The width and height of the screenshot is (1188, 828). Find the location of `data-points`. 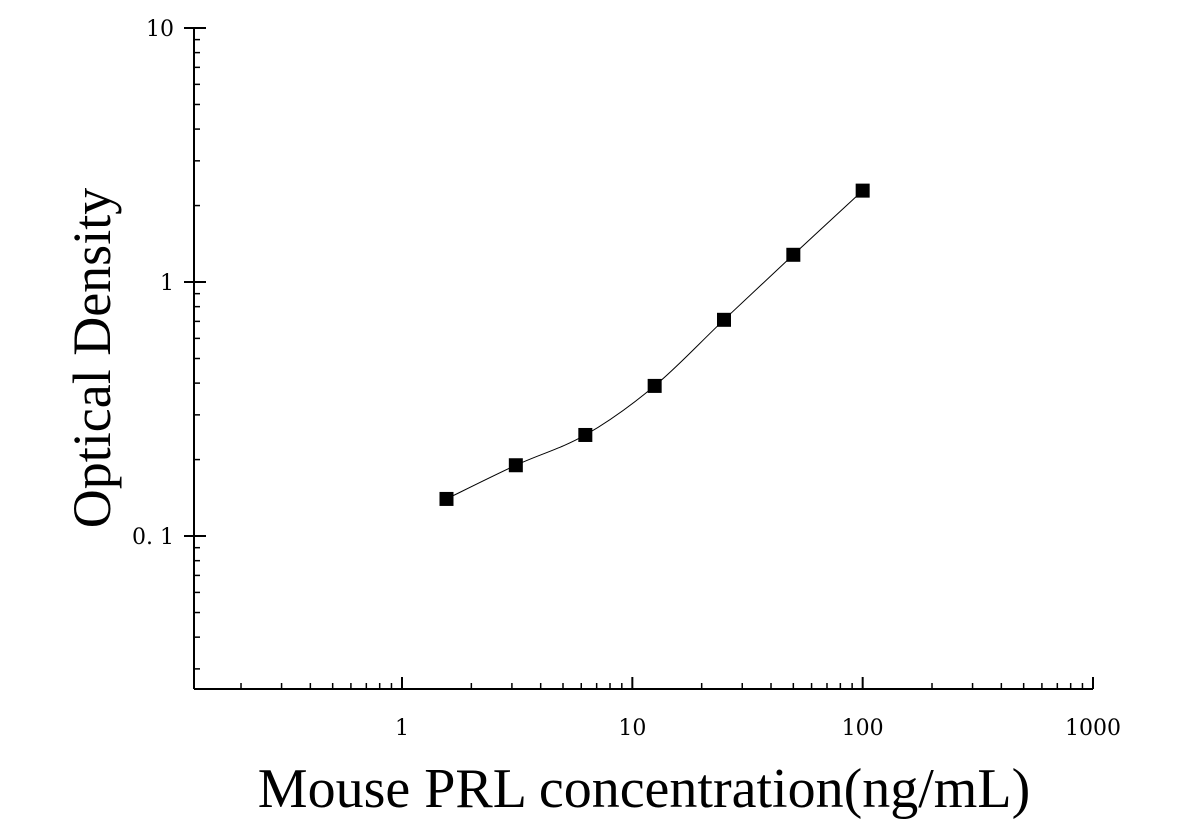

data-points is located at coordinates (654, 344).